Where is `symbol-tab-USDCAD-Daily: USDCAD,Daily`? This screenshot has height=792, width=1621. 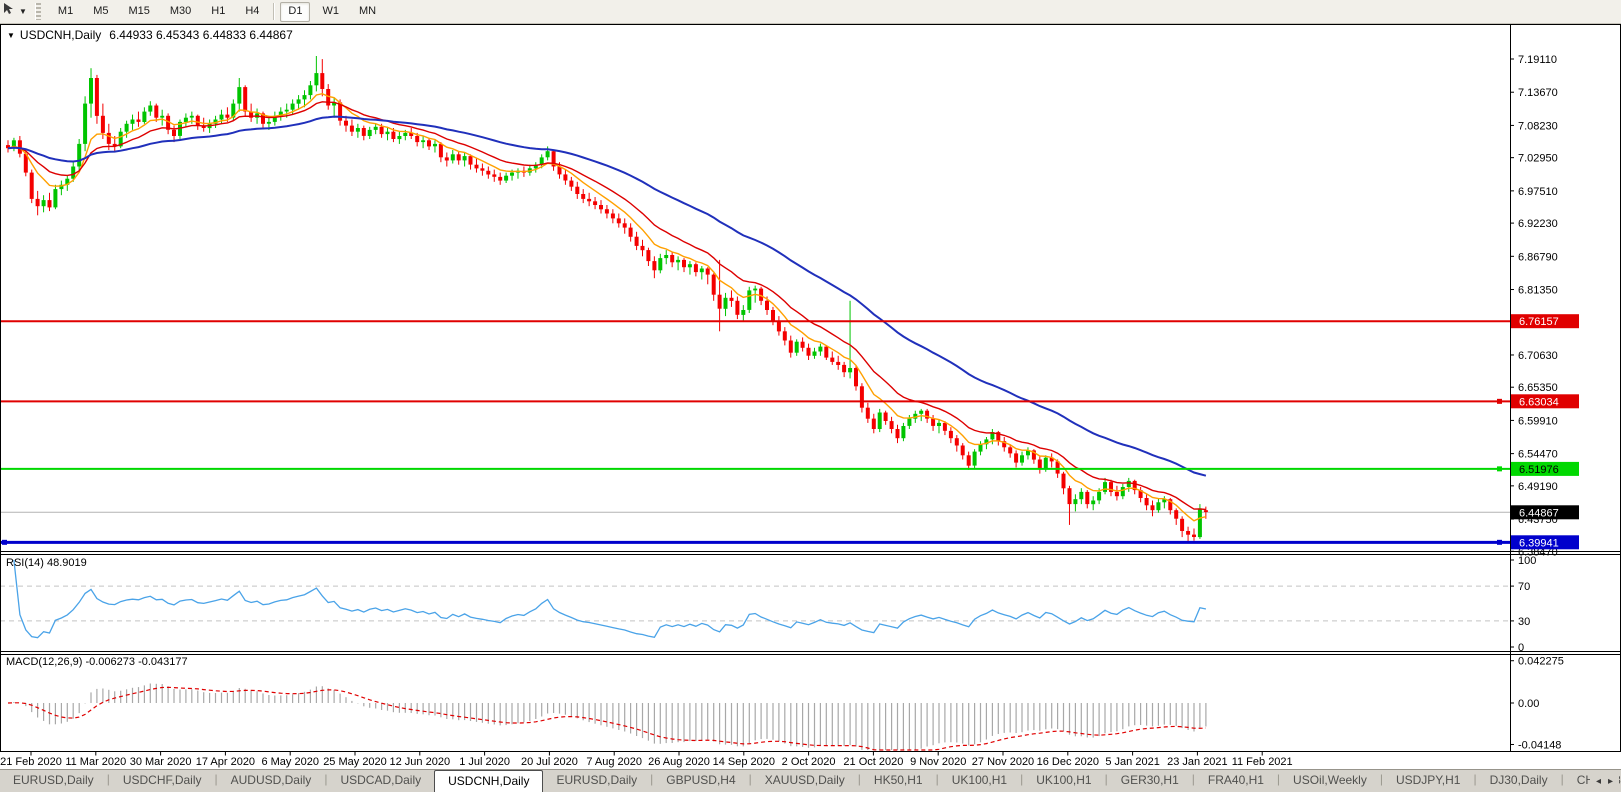 symbol-tab-USDCAD-Daily: USDCAD,Daily is located at coordinates (381, 780).